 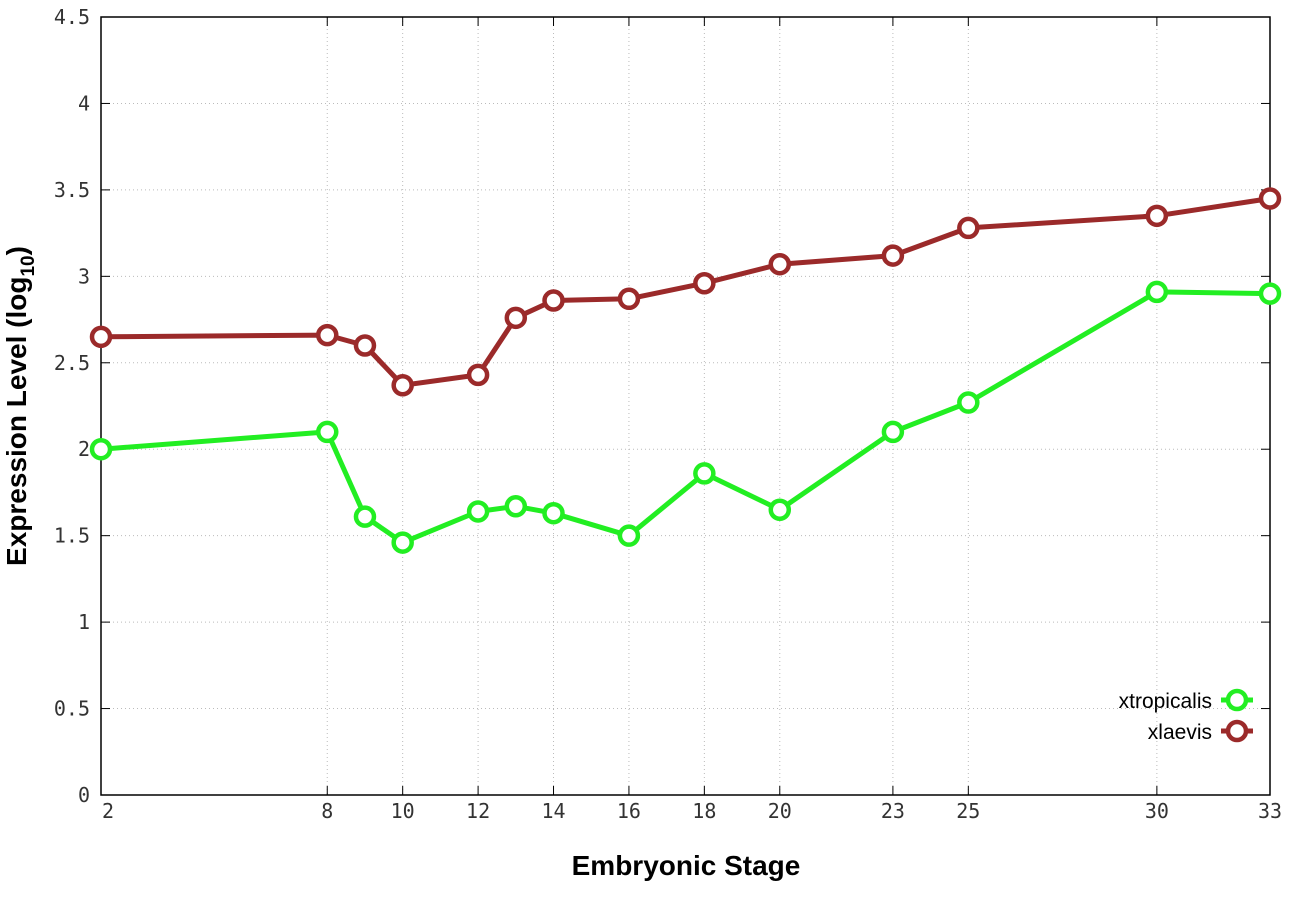 What do you see at coordinates (780, 811) in the screenshot?
I see `x-tick-label: 20` at bounding box center [780, 811].